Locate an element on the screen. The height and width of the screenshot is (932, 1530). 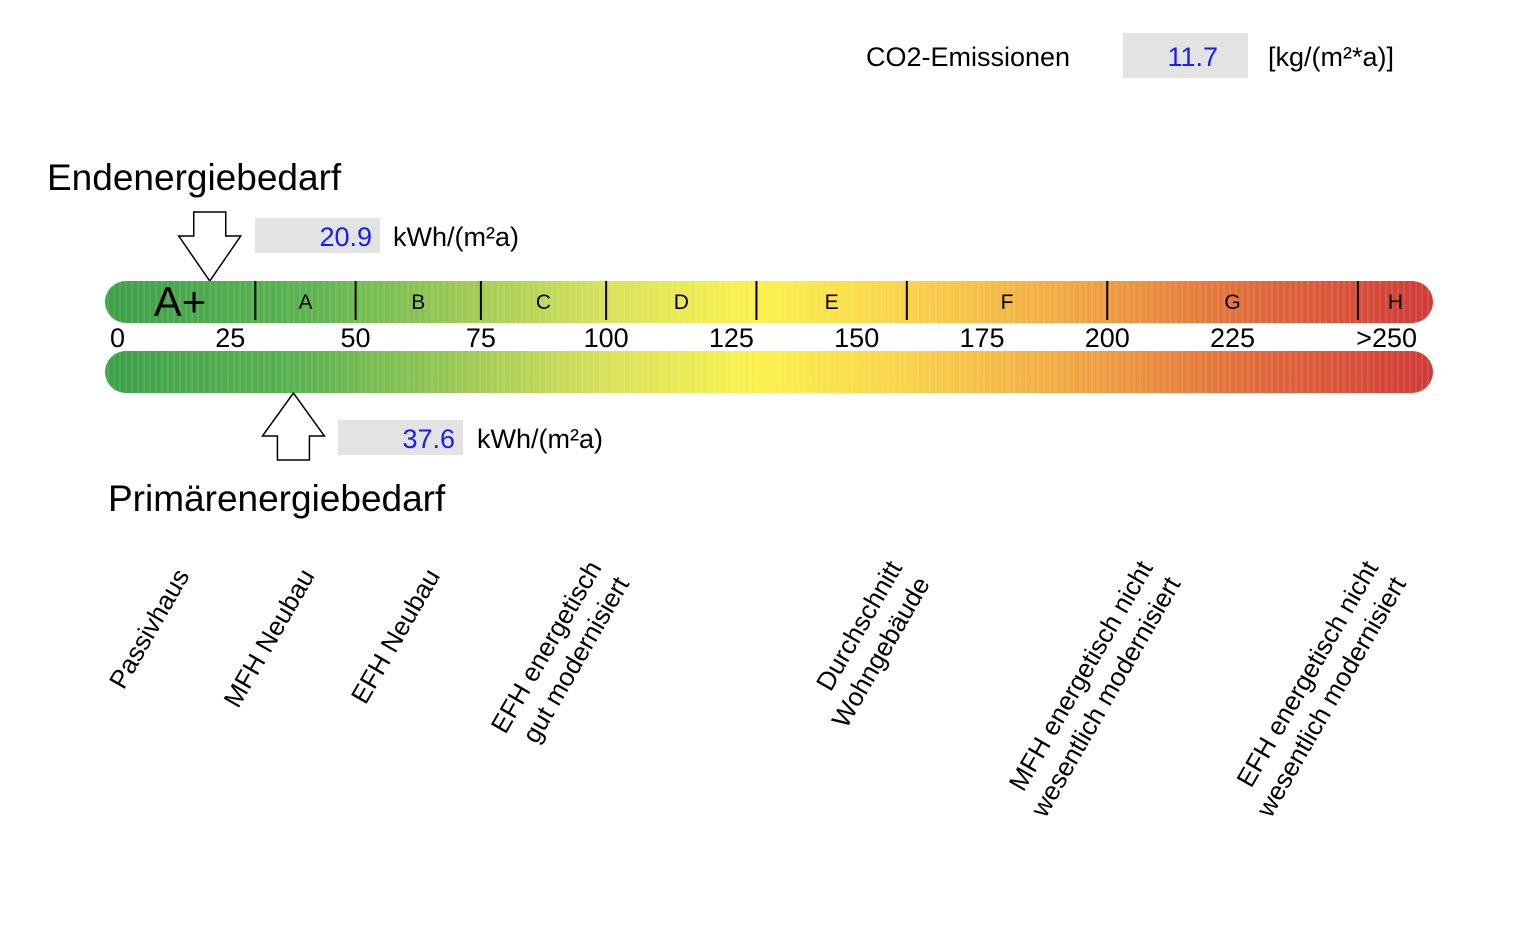
class-labels: A+ A B C D E F G H is located at coordinates (778, 301).